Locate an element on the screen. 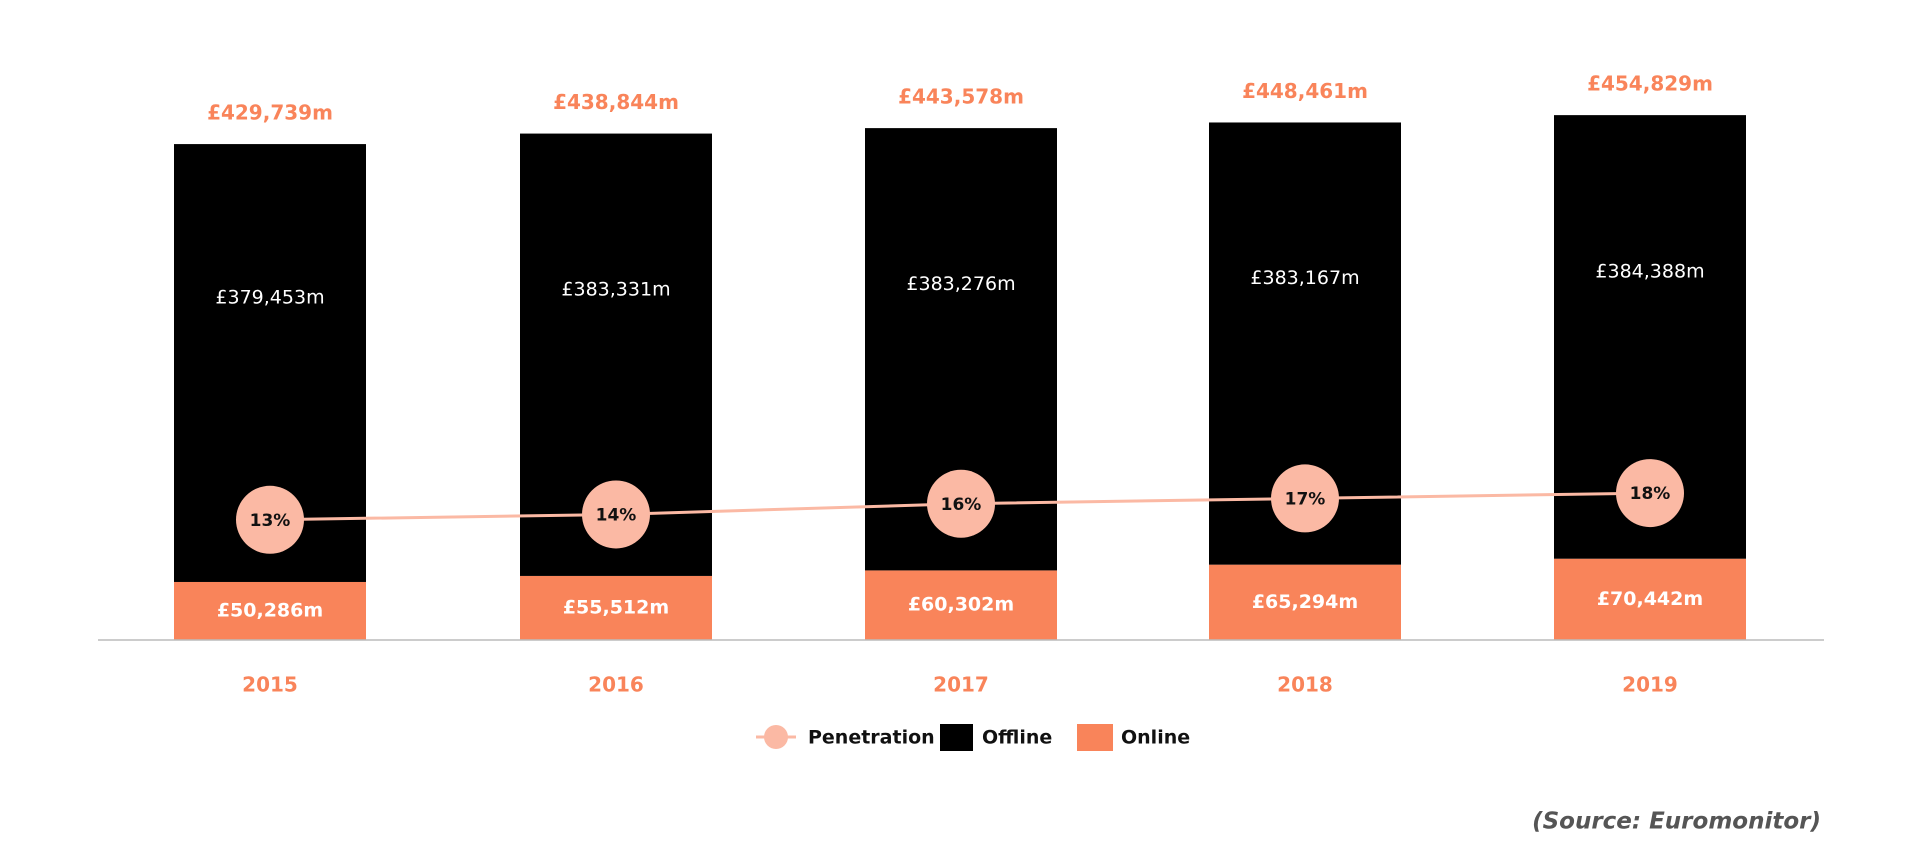 The height and width of the screenshot is (847, 1920). data-label: £70,442m is located at coordinates (1650, 599).